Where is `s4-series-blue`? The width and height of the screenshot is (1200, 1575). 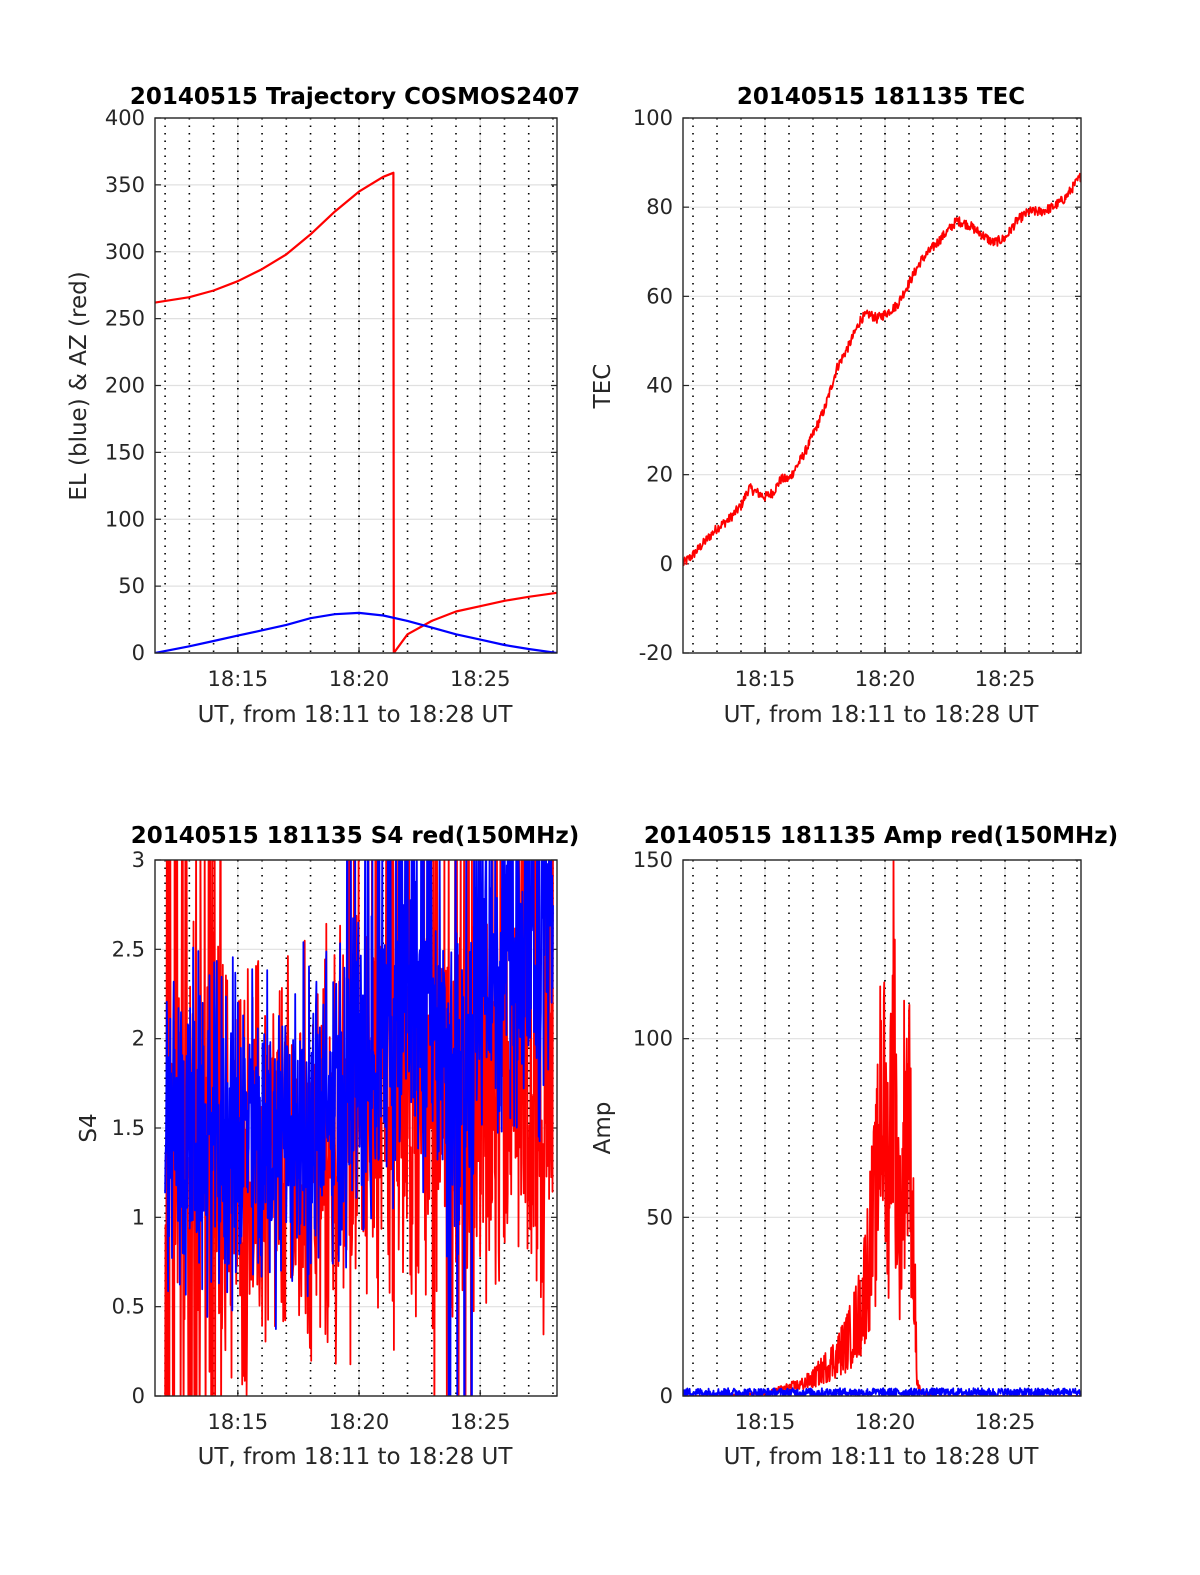
s4-series-blue is located at coordinates (359, 1128).